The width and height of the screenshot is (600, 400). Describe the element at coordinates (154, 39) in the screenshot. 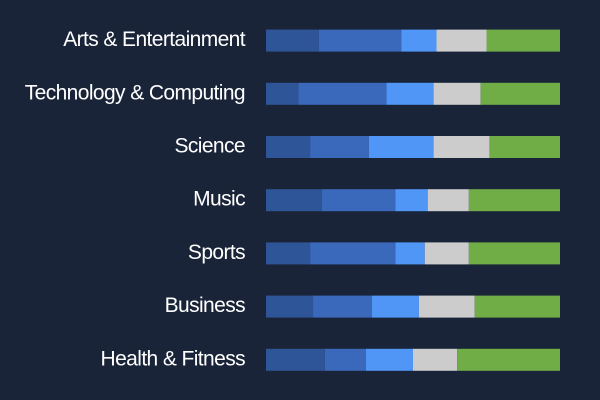

I see `category-label: Arts & Entertainment` at that location.